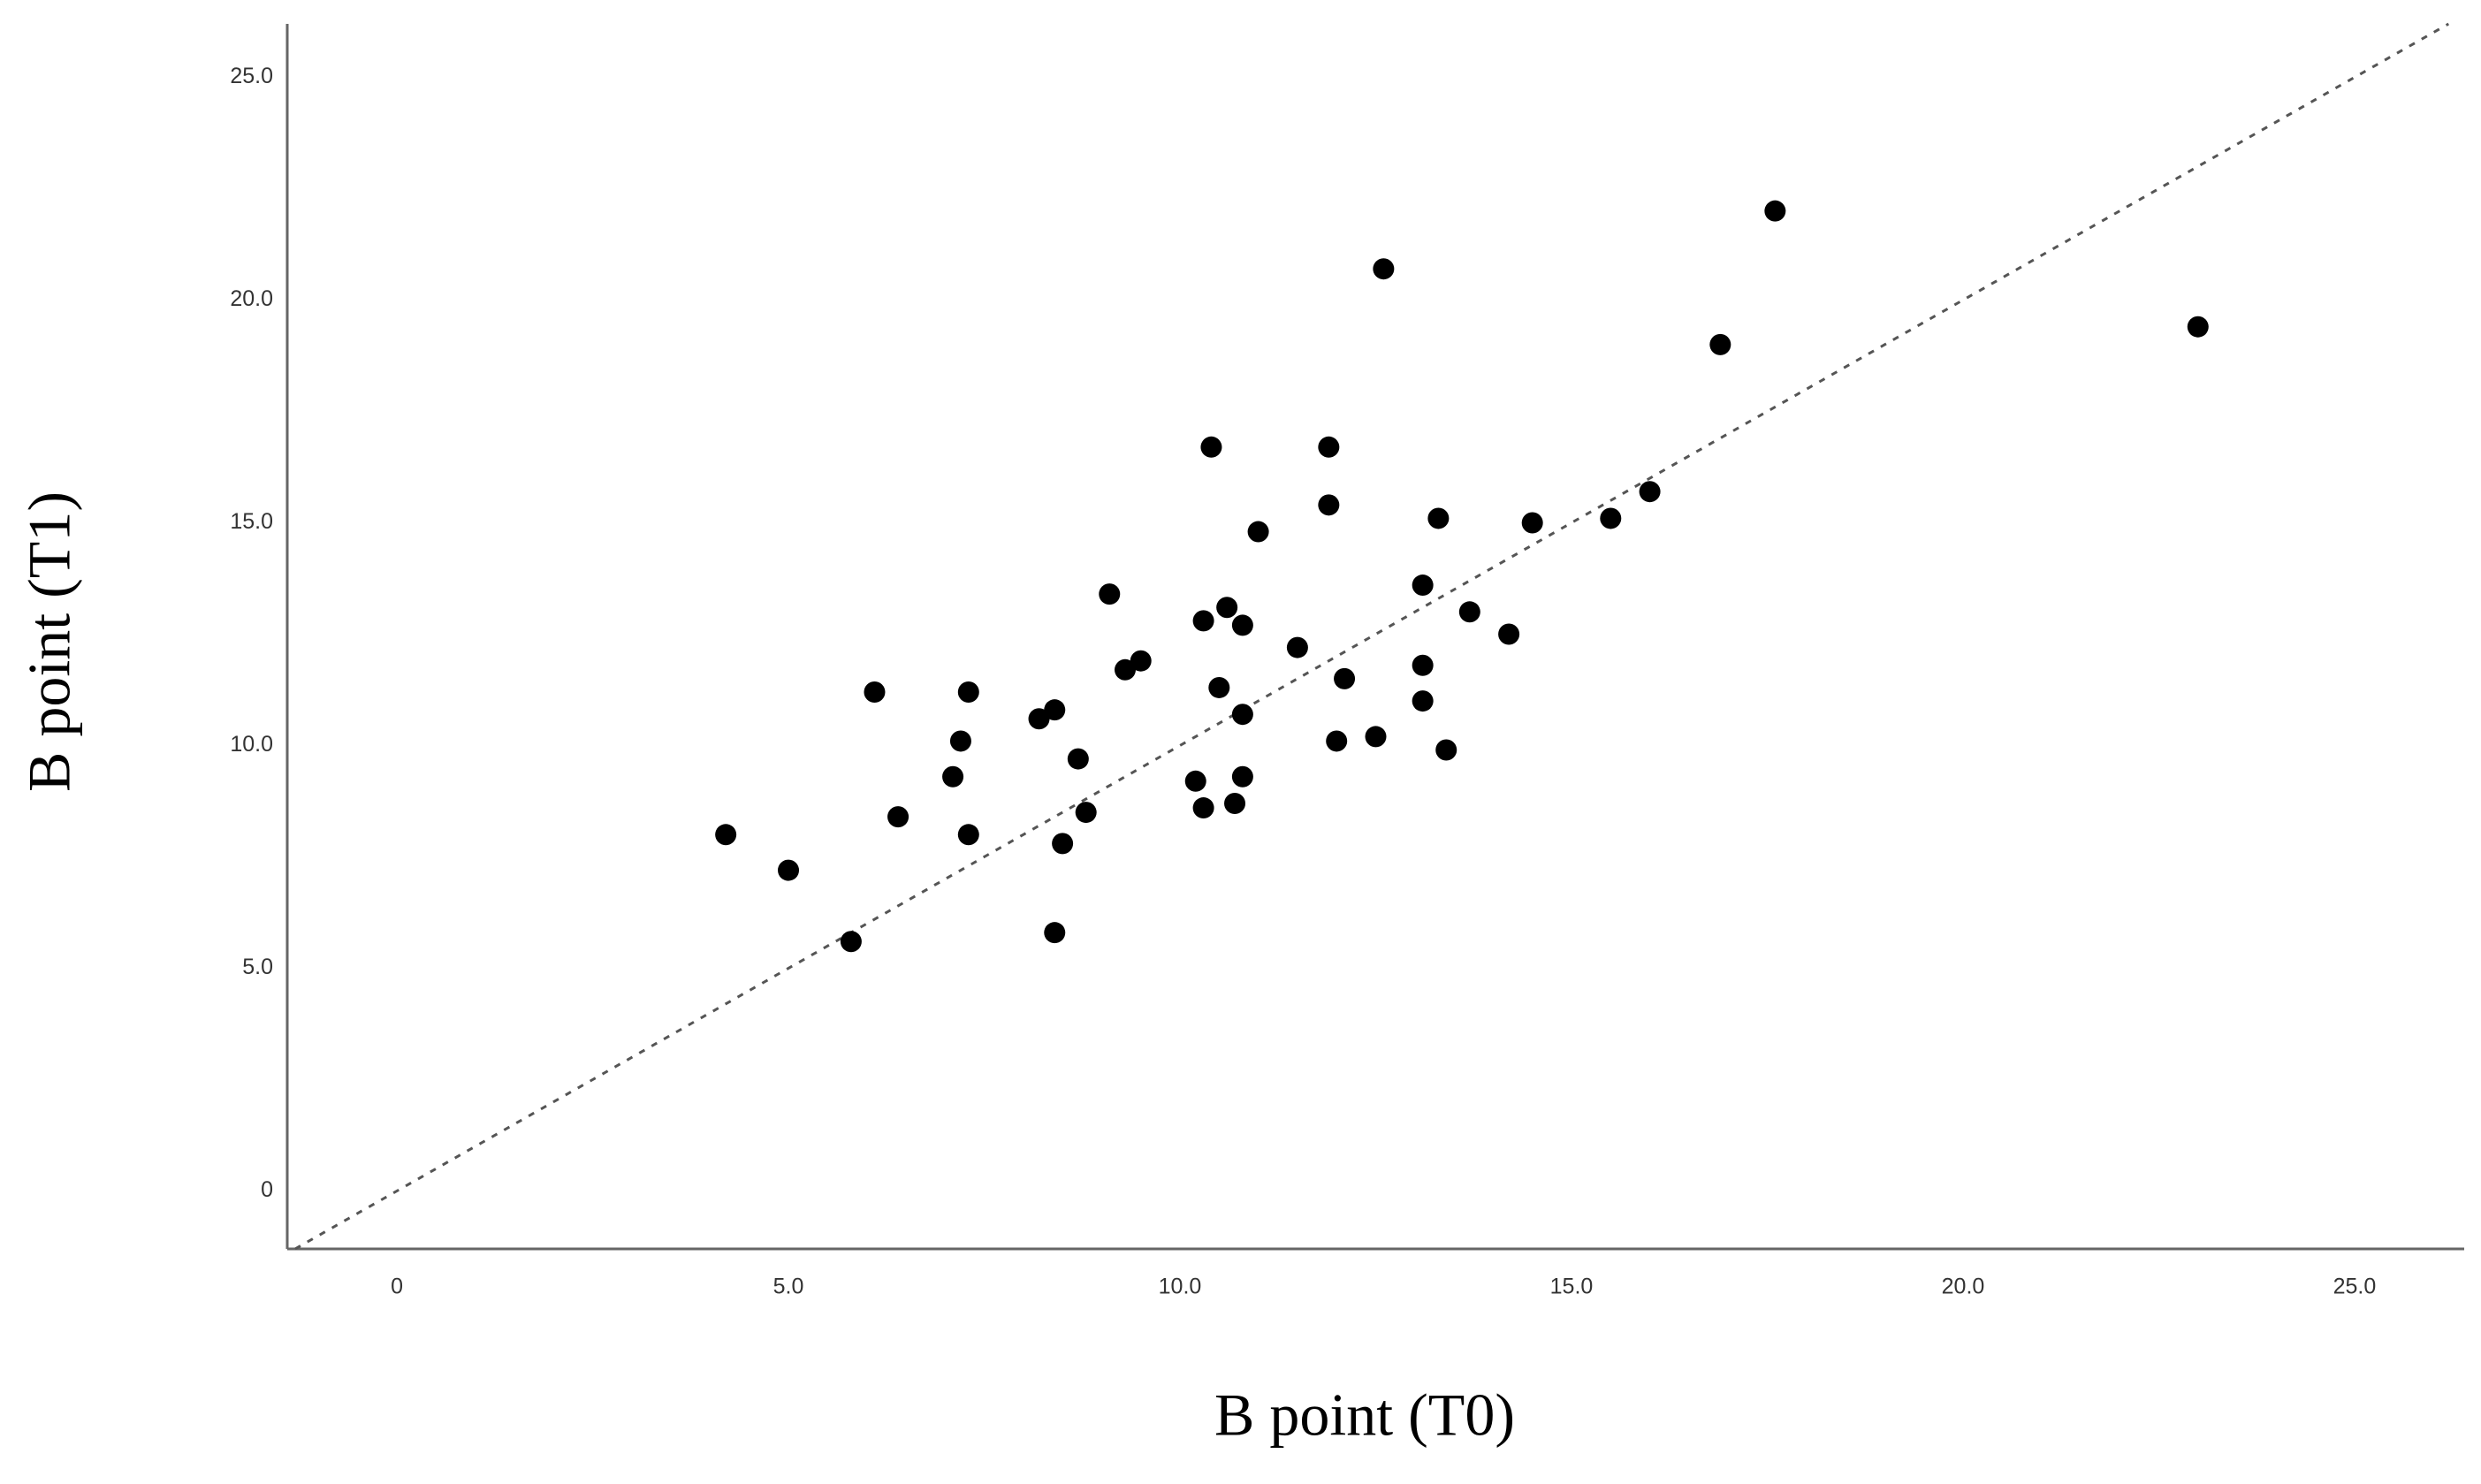 The width and height of the screenshot is (2481, 1484). What do you see at coordinates (49, 641) in the screenshot?
I see `y-axis-title: B point (T1)` at bounding box center [49, 641].